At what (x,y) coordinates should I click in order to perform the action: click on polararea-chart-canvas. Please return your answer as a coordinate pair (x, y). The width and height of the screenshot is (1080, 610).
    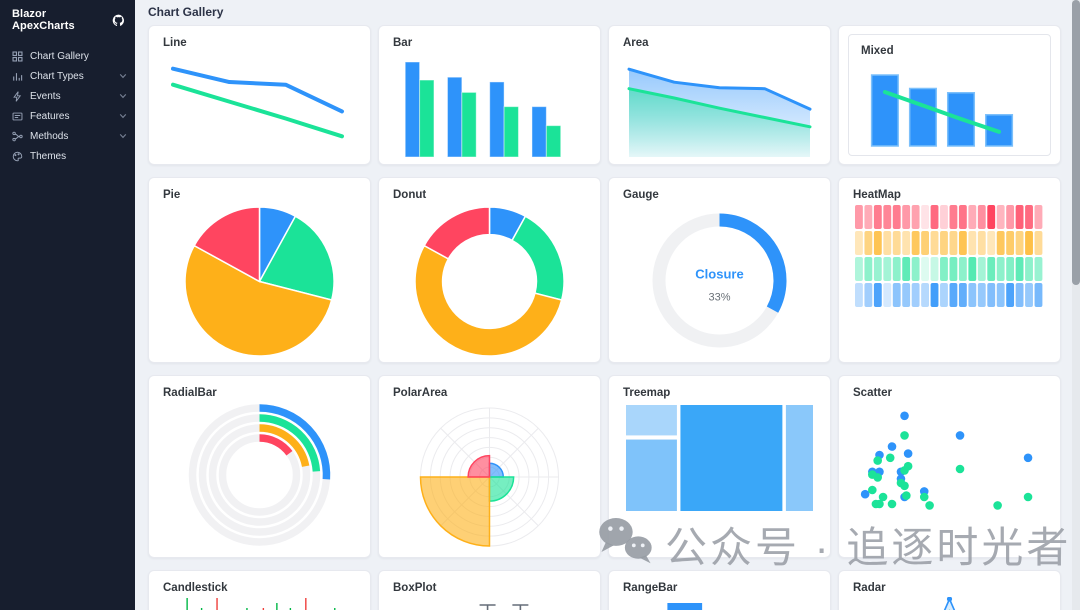
    Looking at the image, I should click on (489, 477).